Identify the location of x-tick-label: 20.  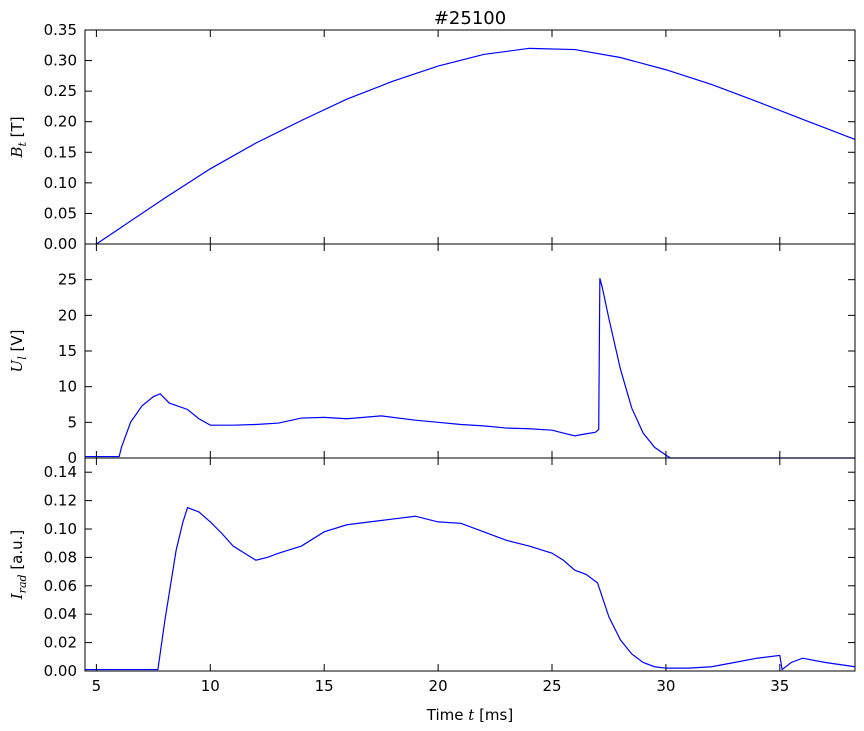
(438, 686).